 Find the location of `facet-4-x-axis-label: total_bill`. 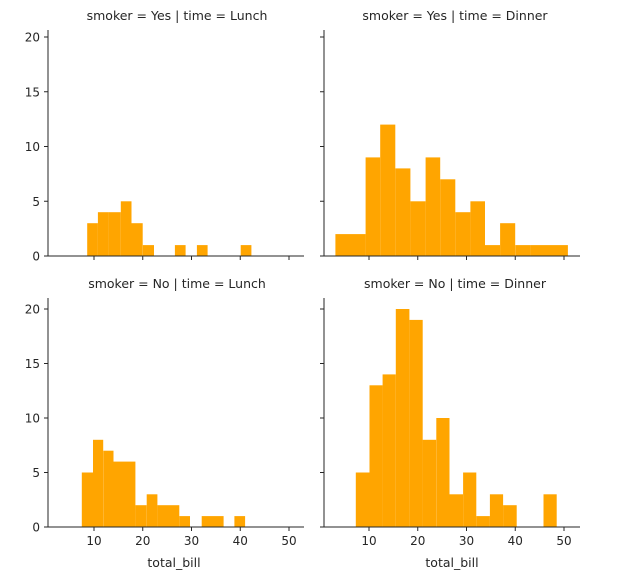

facet-4-x-axis-label: total_bill is located at coordinates (451, 562).